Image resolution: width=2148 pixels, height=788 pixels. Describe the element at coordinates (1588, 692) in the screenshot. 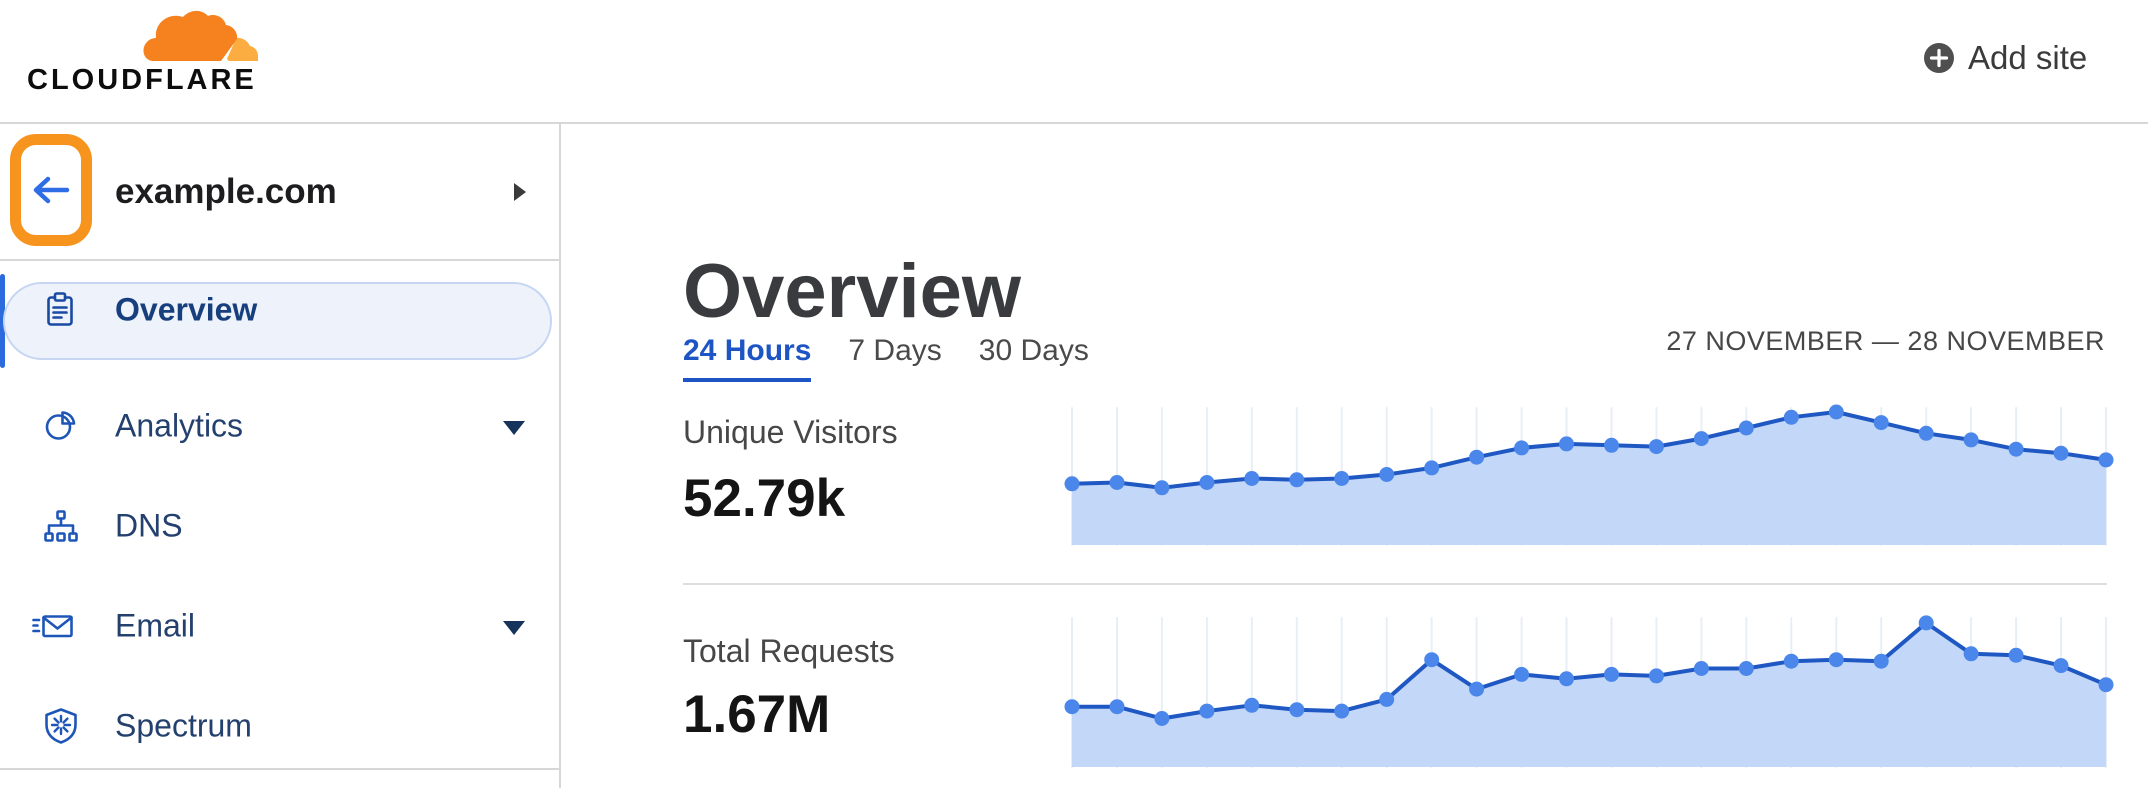

I see `total-requests-chart` at that location.